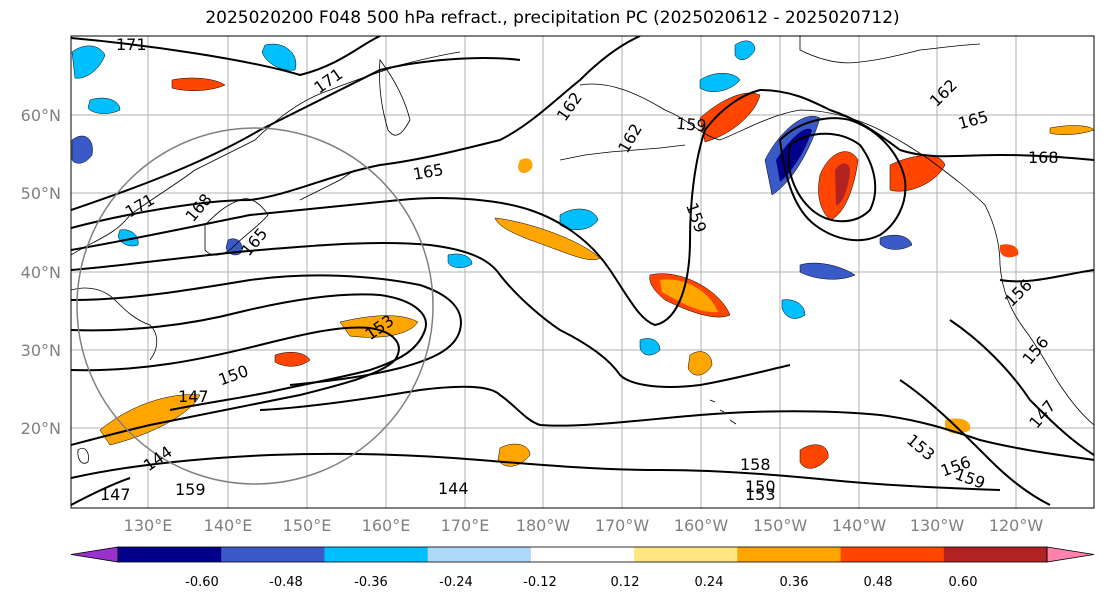 This screenshot has width=1105, height=601. What do you see at coordinates (114, 324) in the screenshot?
I see `coastline-asia-south` at bounding box center [114, 324].